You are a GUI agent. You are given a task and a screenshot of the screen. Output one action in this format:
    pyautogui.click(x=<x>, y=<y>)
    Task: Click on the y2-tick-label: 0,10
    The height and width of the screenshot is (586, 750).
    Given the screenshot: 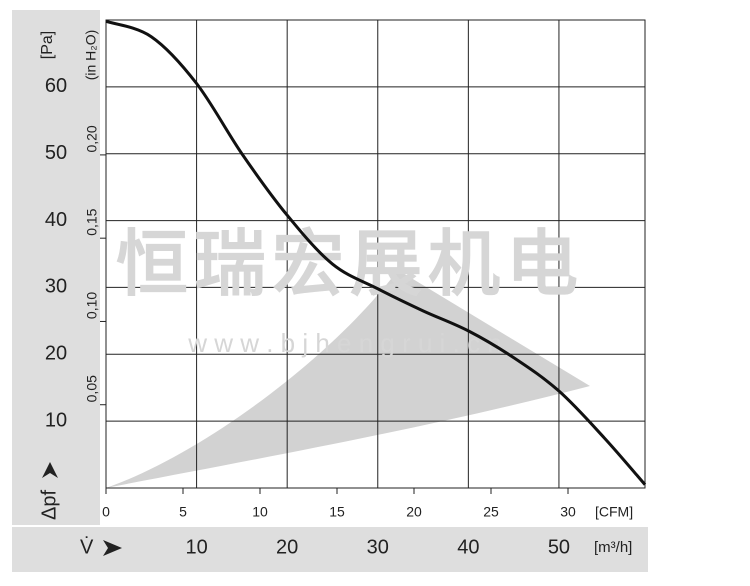 What is the action you would take?
    pyautogui.click(x=92, y=305)
    